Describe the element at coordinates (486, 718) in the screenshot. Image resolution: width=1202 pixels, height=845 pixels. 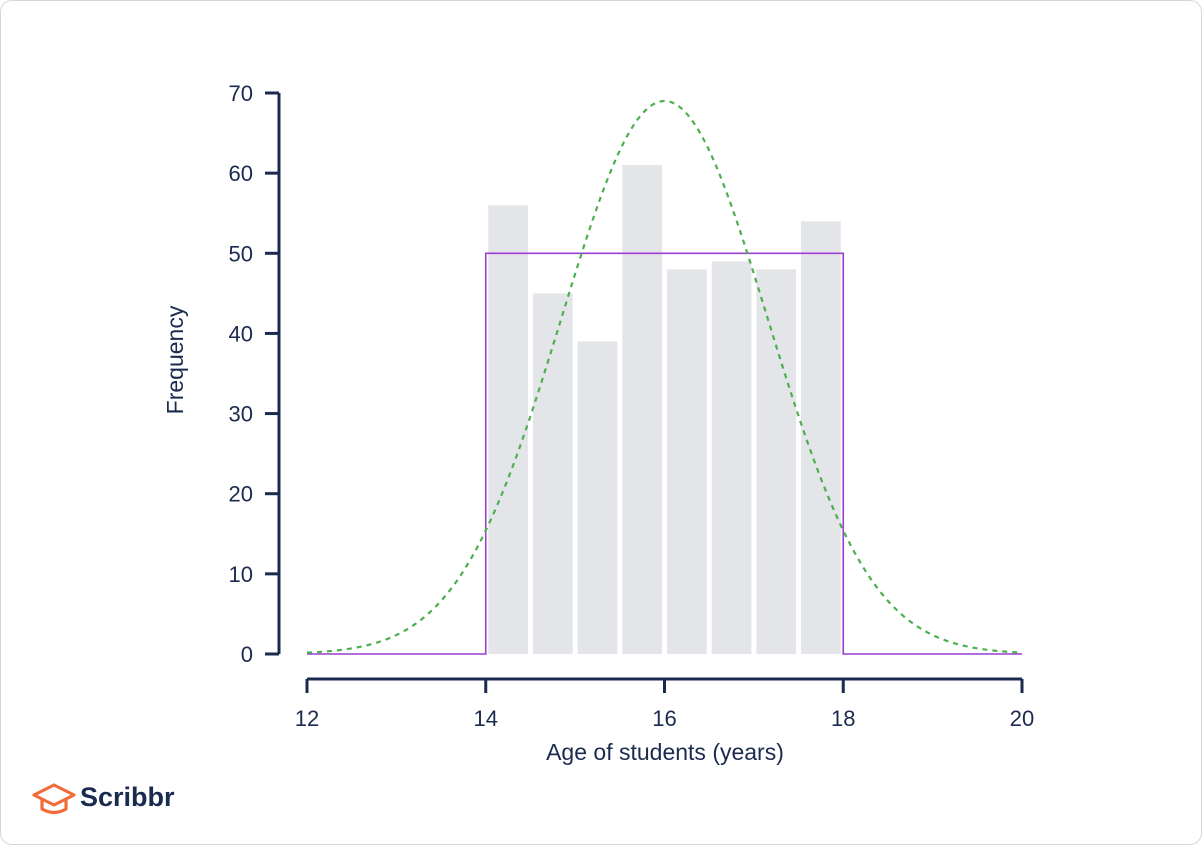
I see `x-tick-label-14: 14` at that location.